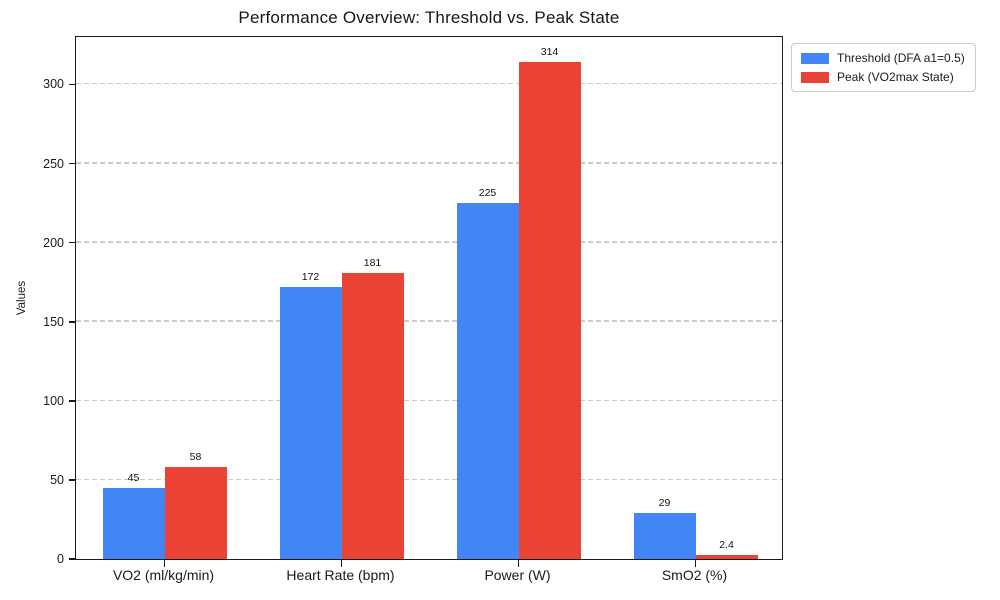 The width and height of the screenshot is (1000, 600). Describe the element at coordinates (372, 262) in the screenshot. I see `bar-value-label: 181` at that location.